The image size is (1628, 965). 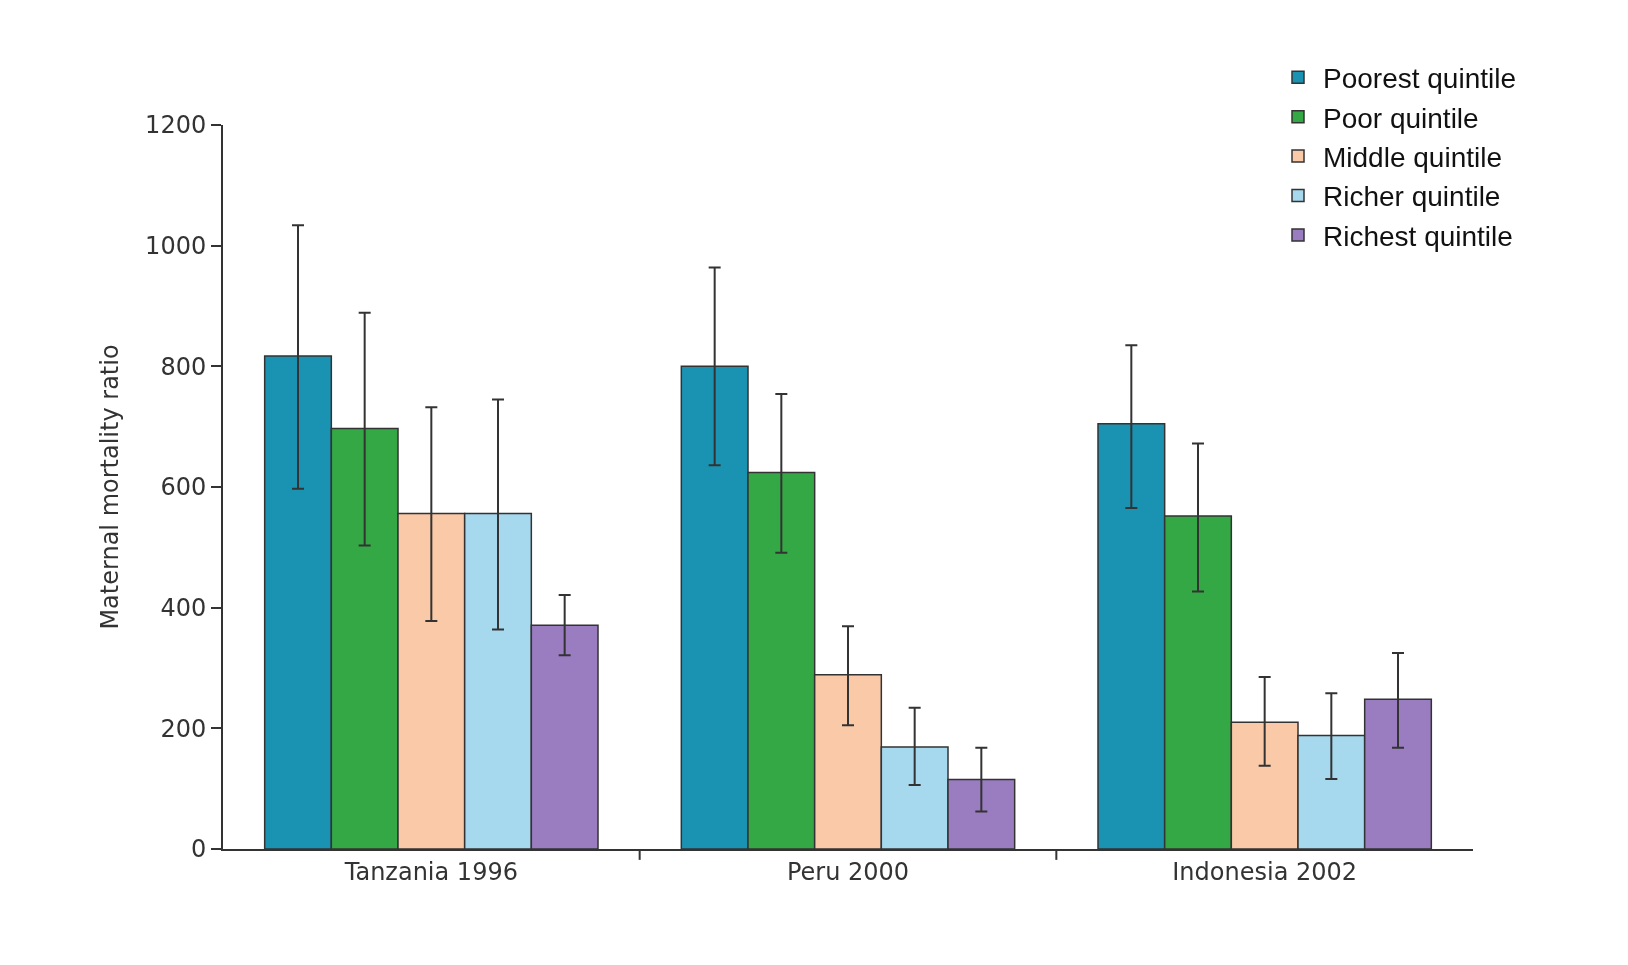 I want to click on x-tick-label: Indonesia 2002, so click(x=1265, y=871).